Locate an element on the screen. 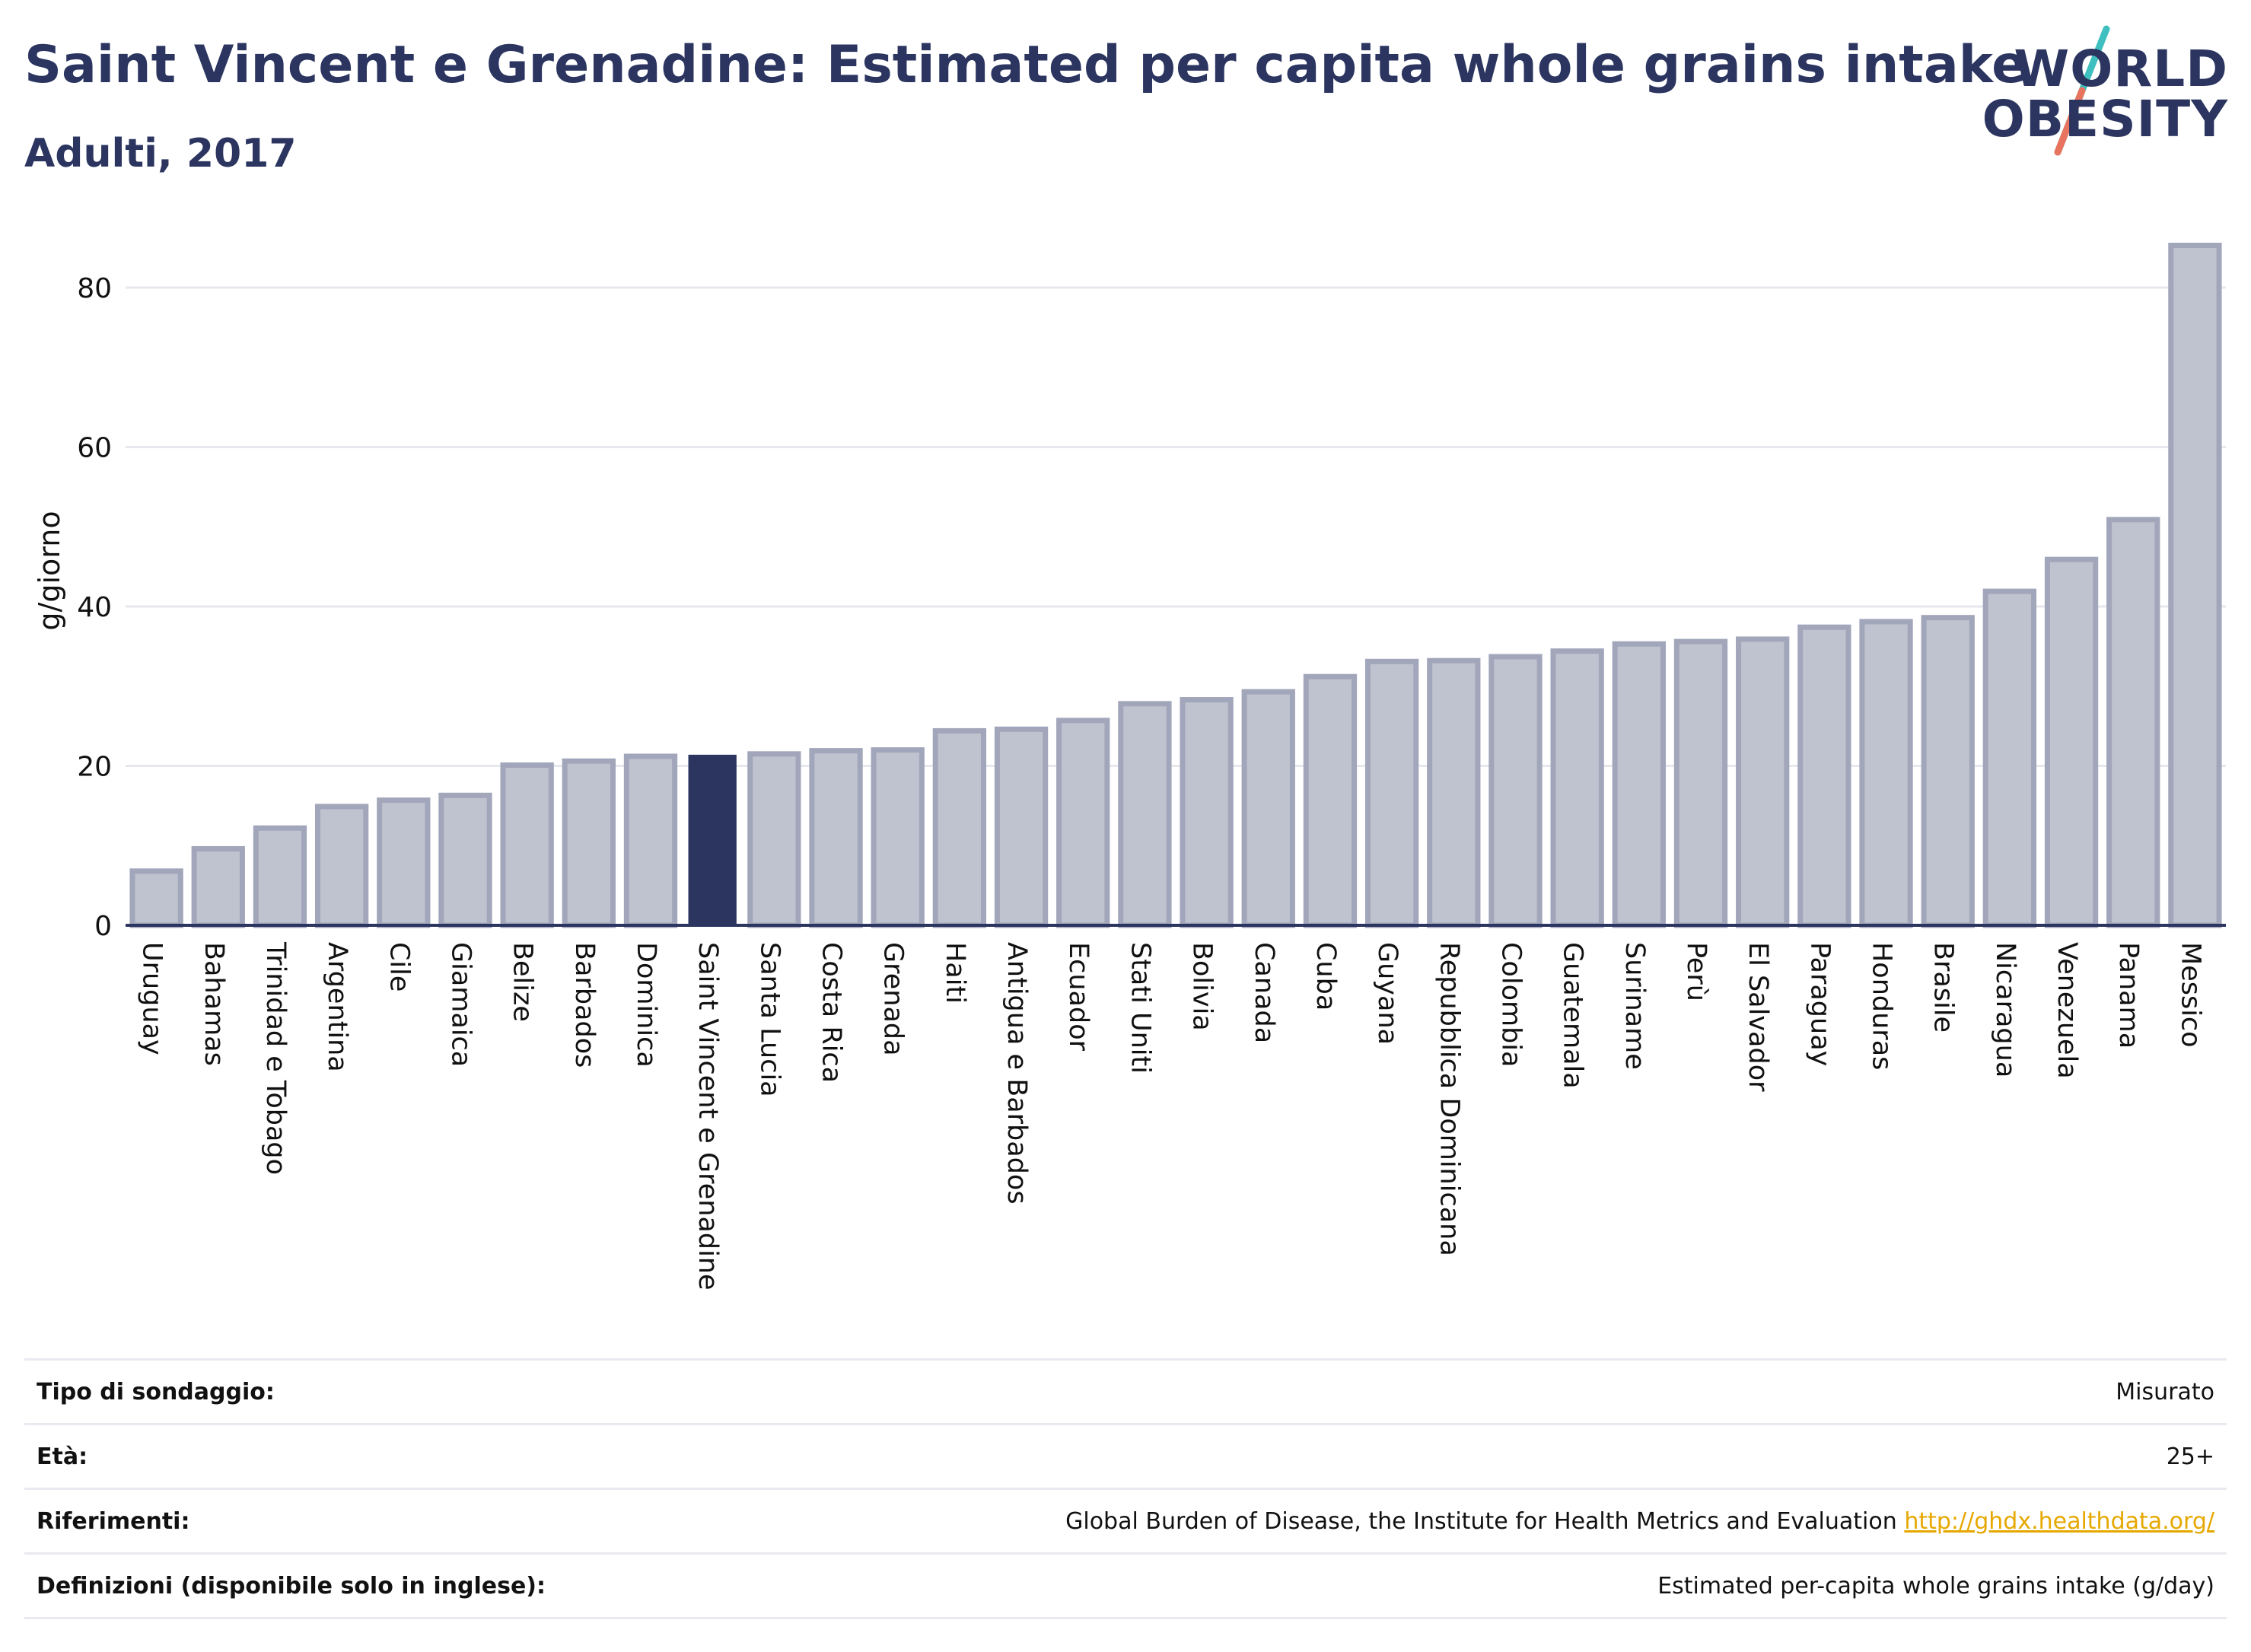 The height and width of the screenshot is (1652, 2251). references-label: Riferimenti: is located at coordinates (368, 1521).